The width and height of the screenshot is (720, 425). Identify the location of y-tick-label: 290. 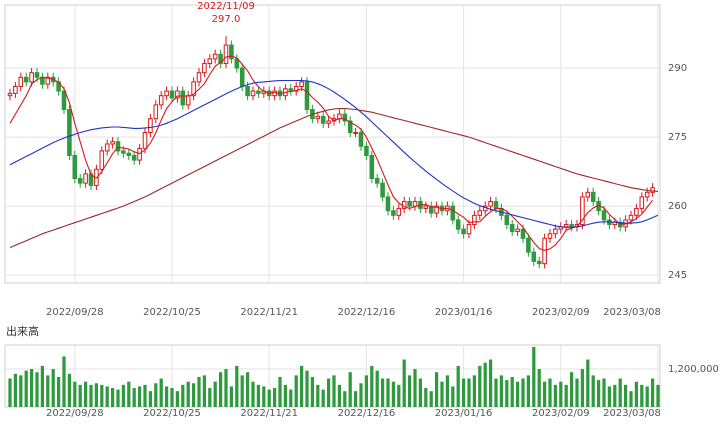
(677, 68).